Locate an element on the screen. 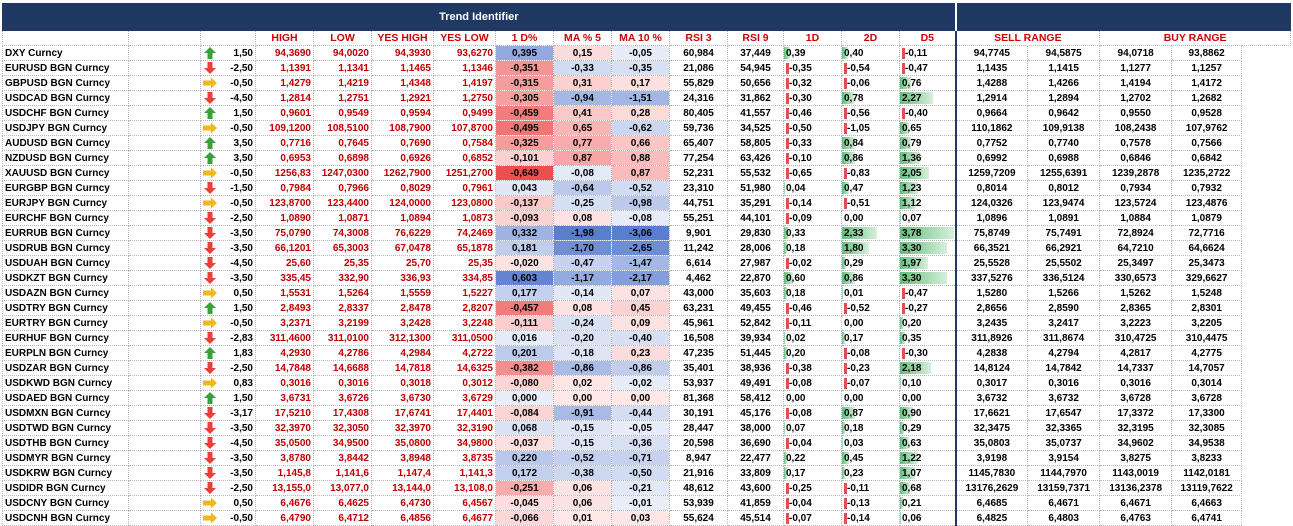  cell-buy-1: 13136,2378 is located at coordinates (1136, 488).